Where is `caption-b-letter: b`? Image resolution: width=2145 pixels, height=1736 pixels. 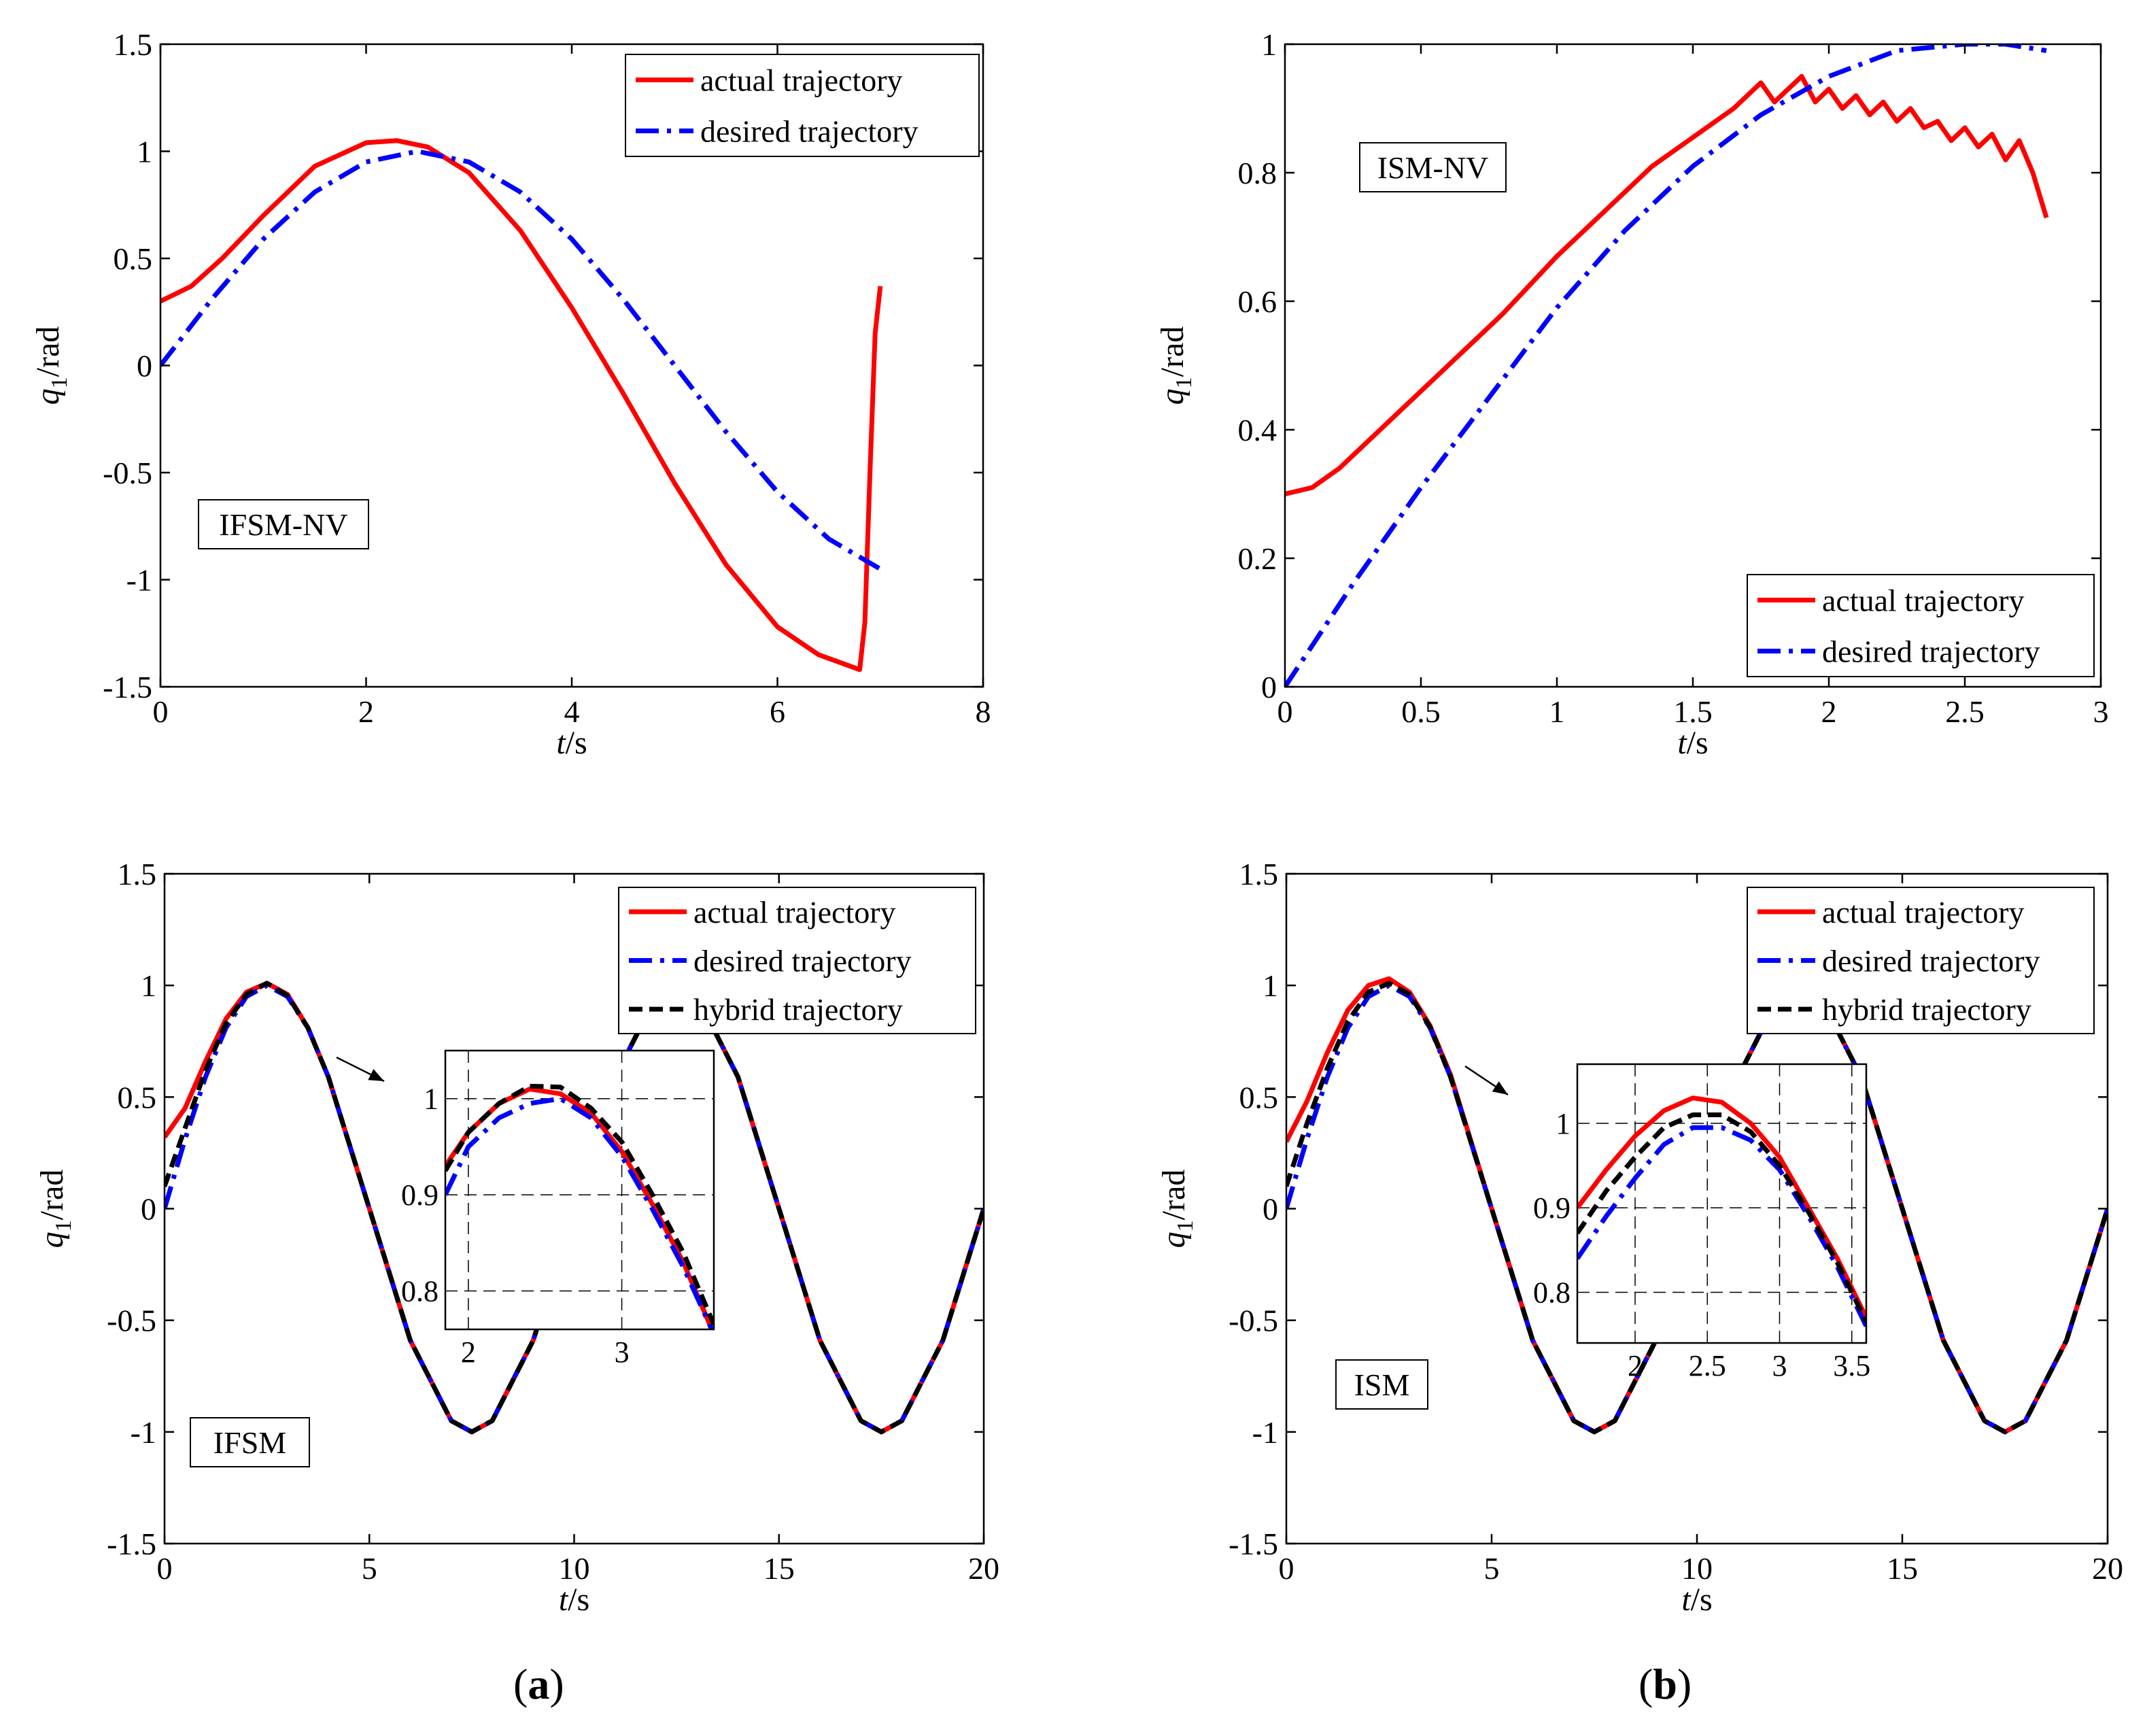 caption-b-letter: b is located at coordinates (1665, 1684).